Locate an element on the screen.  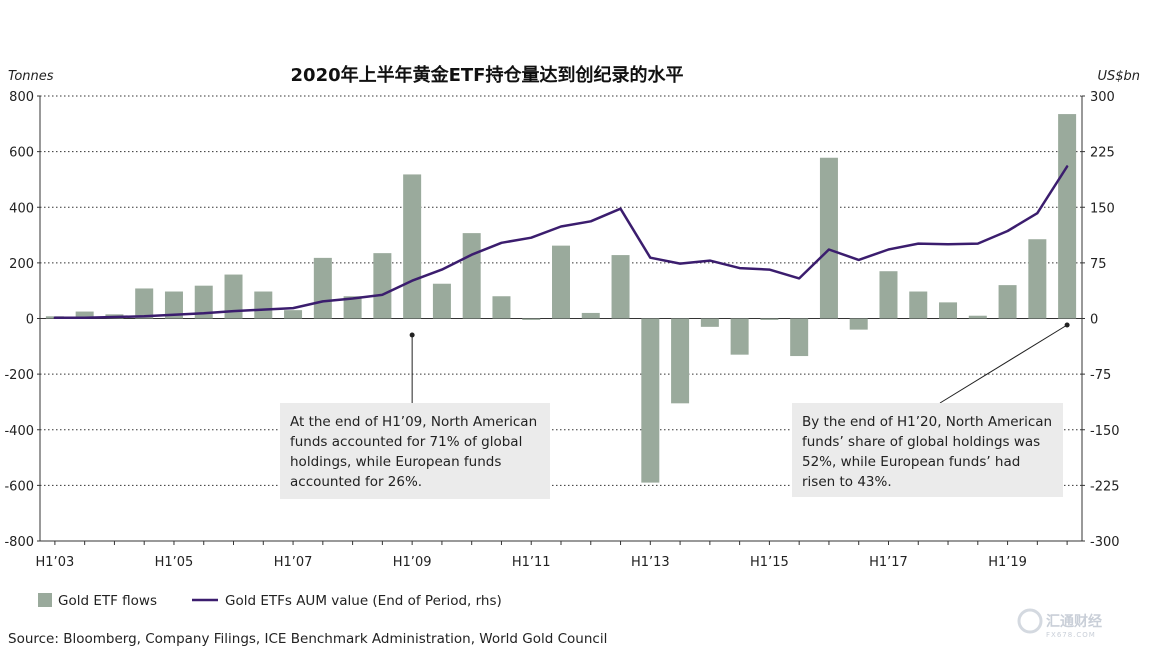
right-tick-label: -150 is located at coordinates (1105, 431).